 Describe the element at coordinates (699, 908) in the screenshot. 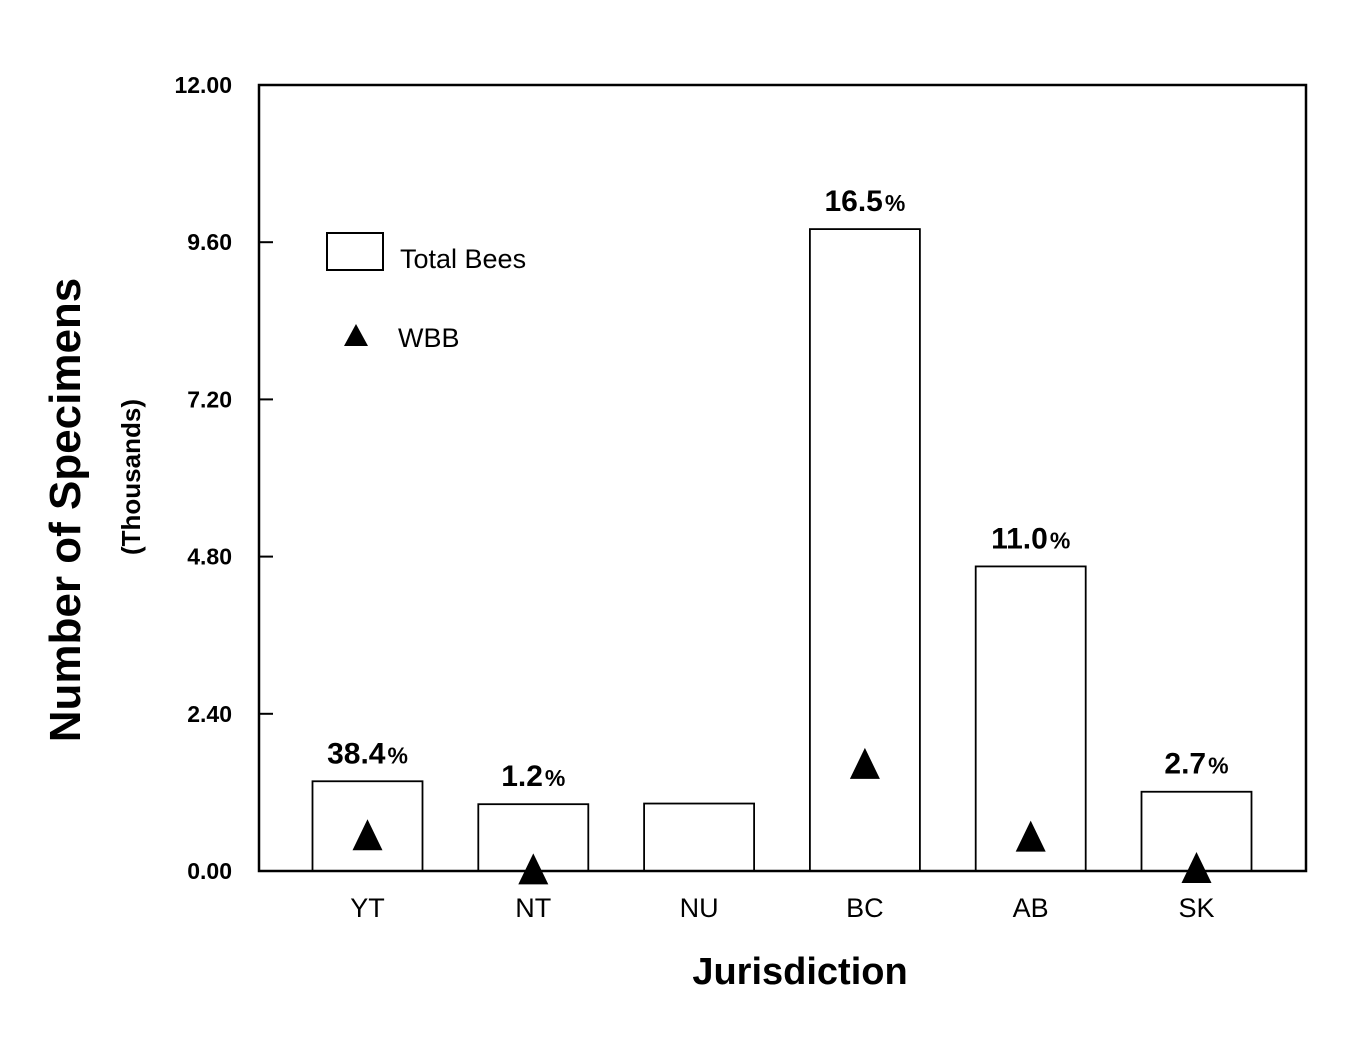

I see `x-tick-label-nu: NU` at that location.